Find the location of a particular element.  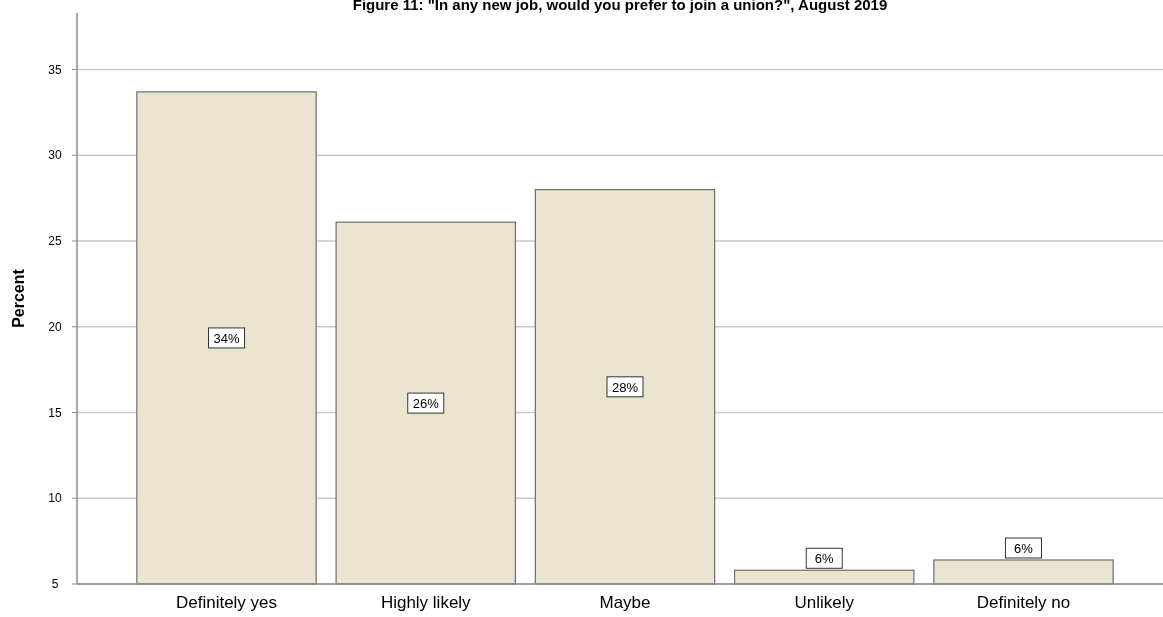

data-label: 34% is located at coordinates (226, 338).